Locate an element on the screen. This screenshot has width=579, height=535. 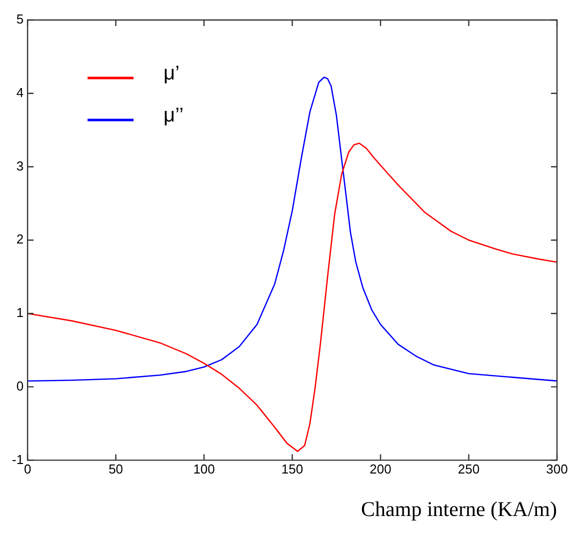
x-axis-title: Champ interne (KA/m) is located at coordinates (459, 508).